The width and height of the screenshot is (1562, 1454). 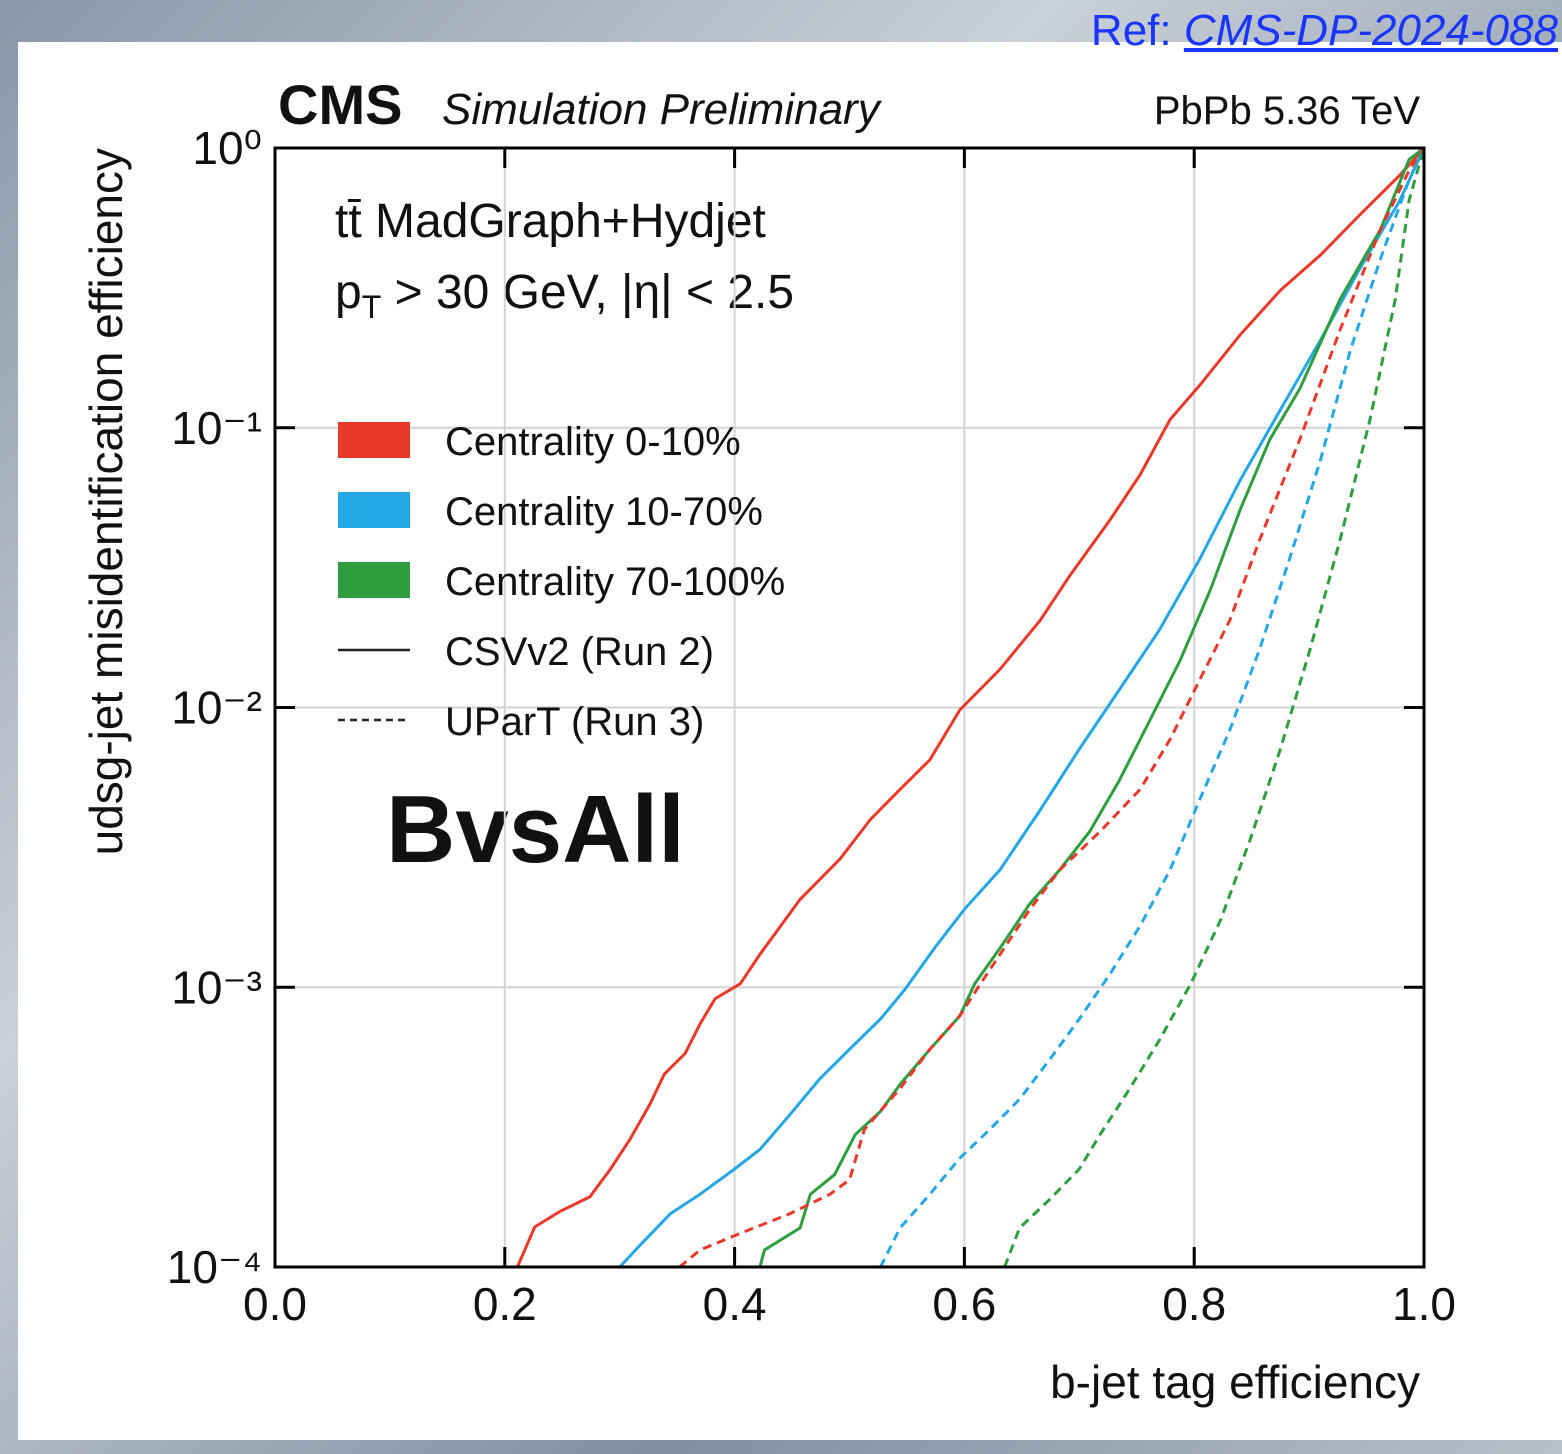 I want to click on y-tick-label: 10⁻⁴, so click(x=214, y=1267).